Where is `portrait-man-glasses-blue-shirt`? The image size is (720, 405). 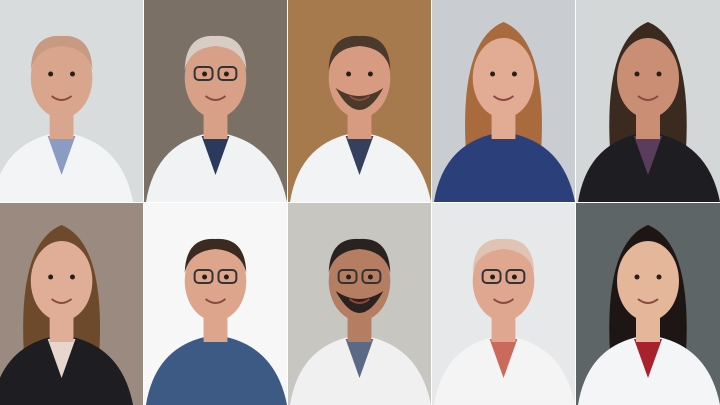
portrait-man-glasses-blue-shirt is located at coordinates (216, 321).